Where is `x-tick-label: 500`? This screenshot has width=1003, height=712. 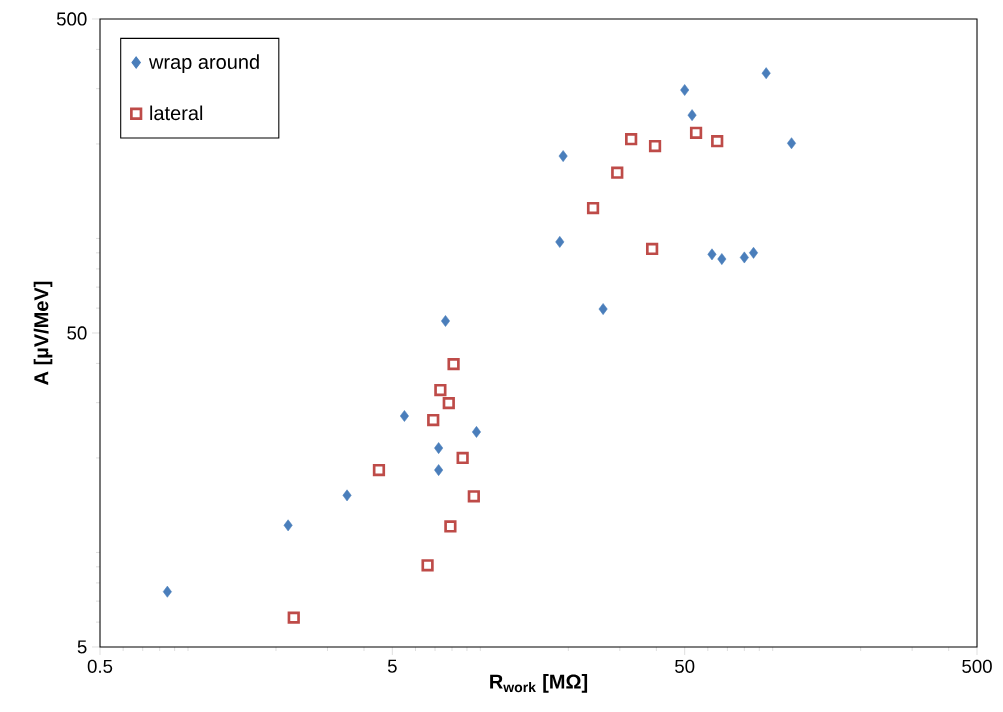 x-tick-label: 500 is located at coordinates (977, 666).